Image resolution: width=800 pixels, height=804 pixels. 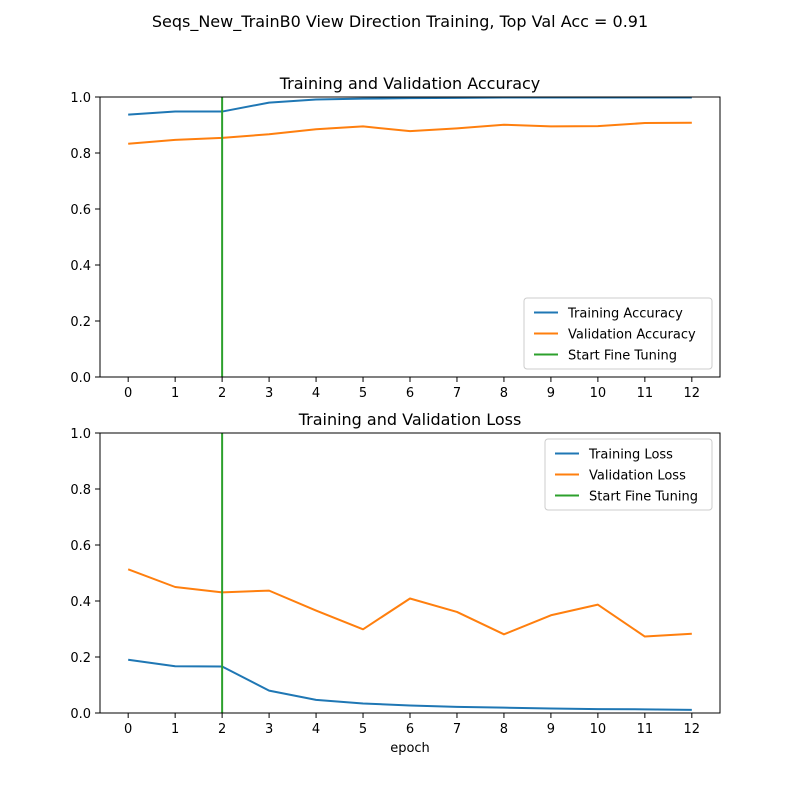 I want to click on chart2-legend-label: Validation Loss, so click(x=637, y=476).